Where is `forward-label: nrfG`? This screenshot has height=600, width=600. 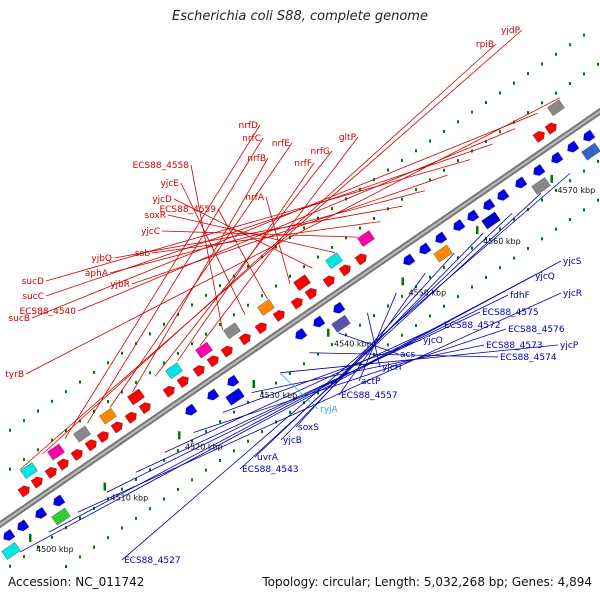
forward-label: nrfG is located at coordinates (320, 152).